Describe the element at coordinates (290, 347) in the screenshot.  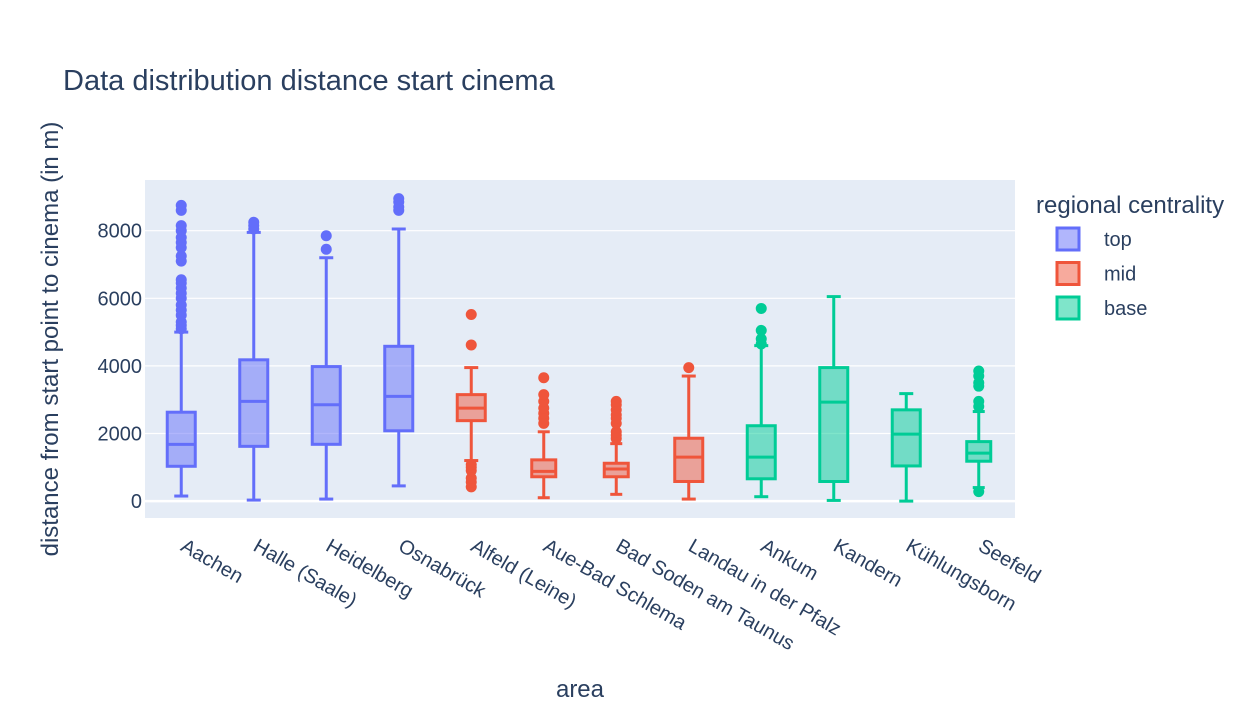
I see `series-top` at that location.